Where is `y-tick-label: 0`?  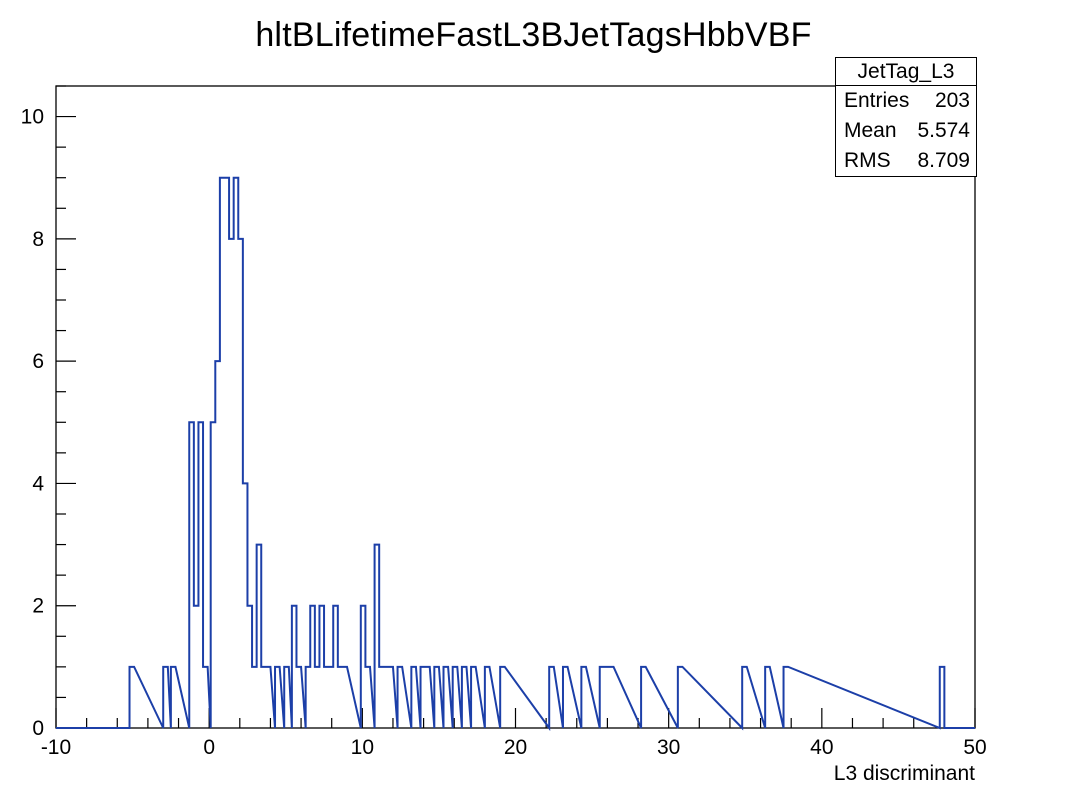 y-tick-label: 0 is located at coordinates (38, 728).